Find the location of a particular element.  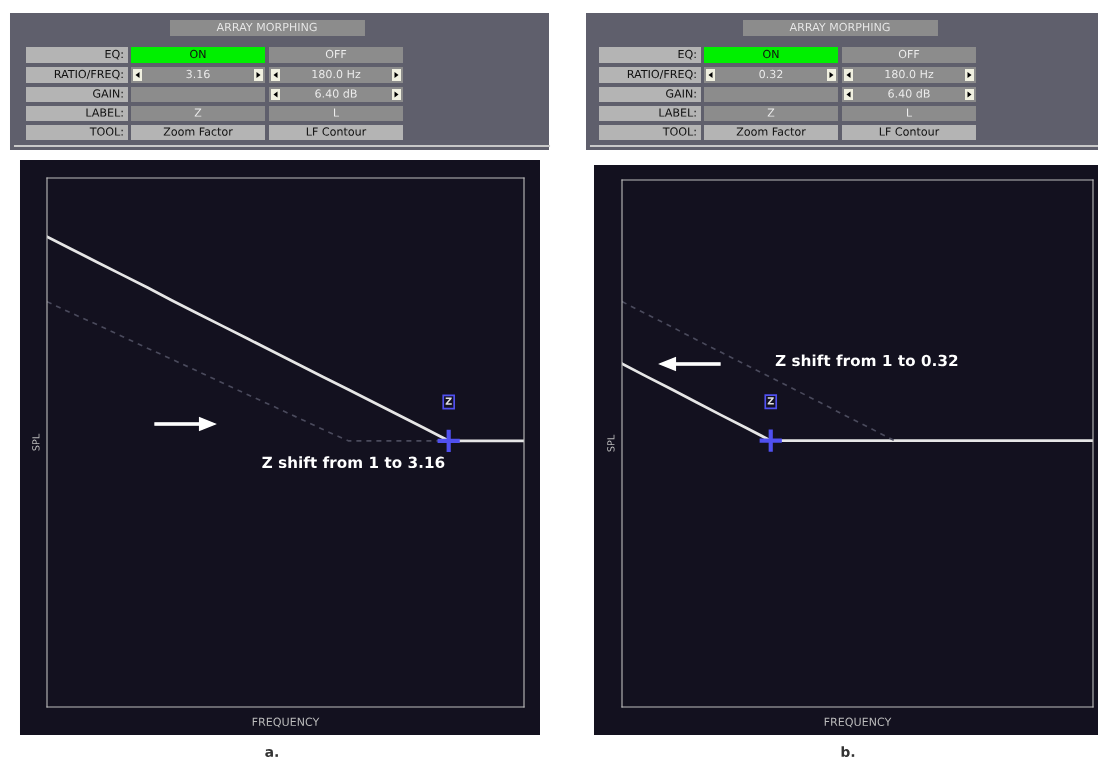

text: b. is located at coordinates (848, 752).